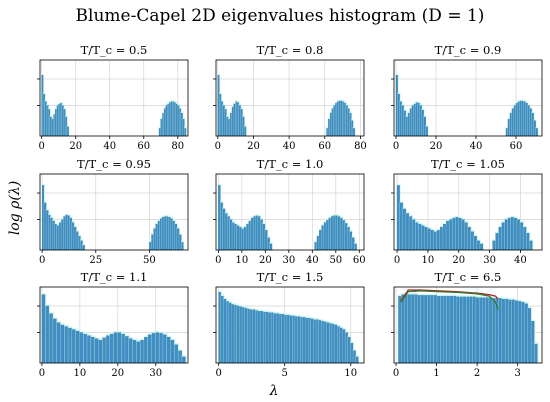 The width and height of the screenshot is (550, 402). I want to click on x-tick-label: 2, so click(477, 373).